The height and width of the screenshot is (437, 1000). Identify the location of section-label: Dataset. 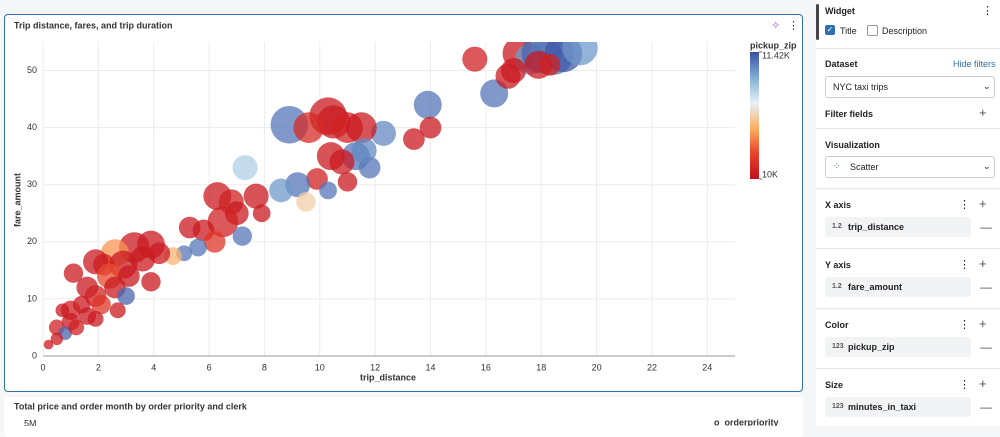
(841, 64).